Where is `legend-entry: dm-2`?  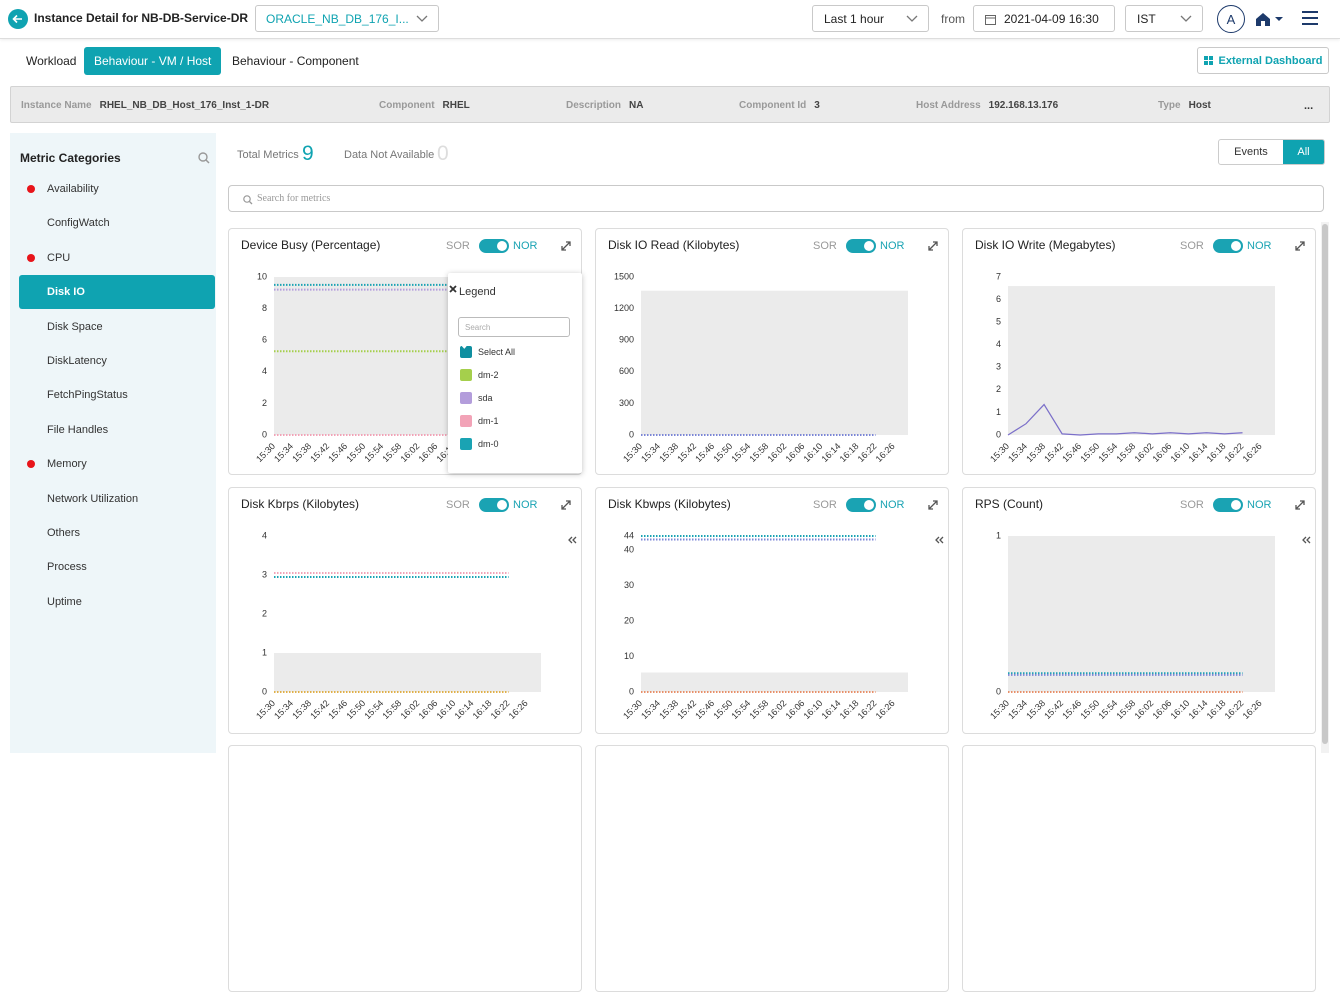
legend-entry: dm-2 is located at coordinates (487, 364).